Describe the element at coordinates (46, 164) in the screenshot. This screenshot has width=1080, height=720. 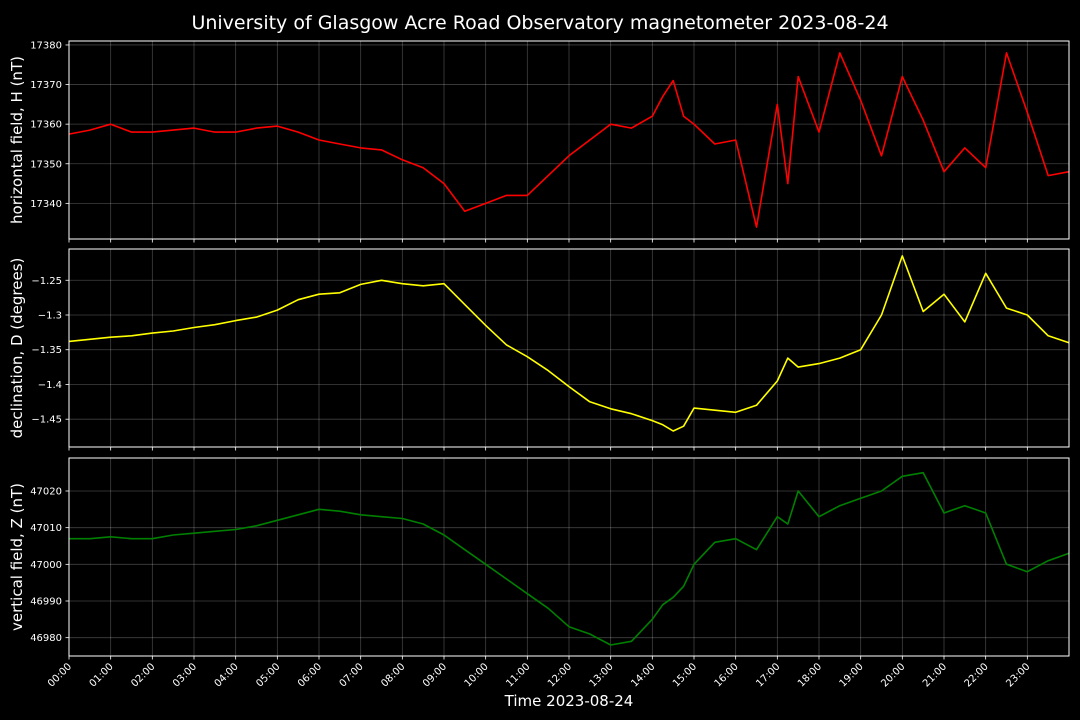
I see `y-tick-label: 17350` at that location.